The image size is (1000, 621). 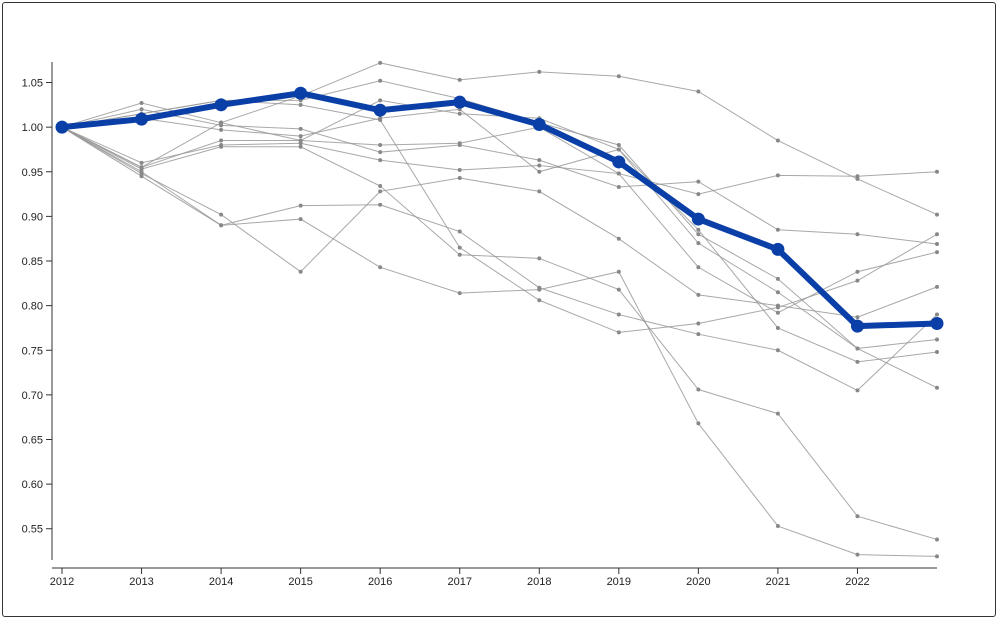 What do you see at coordinates (37, 262) in the screenshot?
I see `y-tick: 0.85` at bounding box center [37, 262].